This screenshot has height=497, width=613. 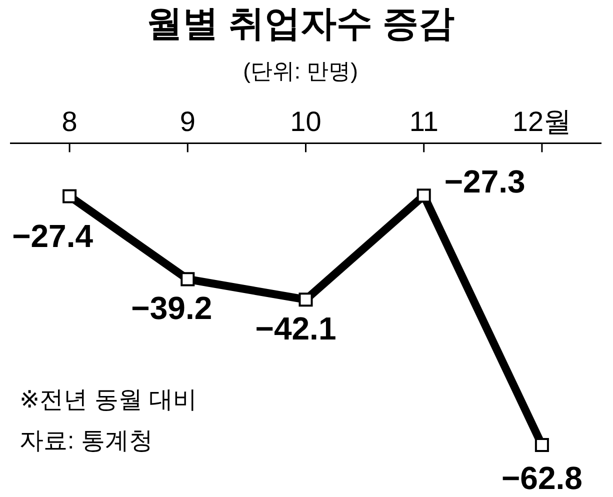 What do you see at coordinates (188, 122) in the screenshot?
I see `x-tick-label: 9` at bounding box center [188, 122].